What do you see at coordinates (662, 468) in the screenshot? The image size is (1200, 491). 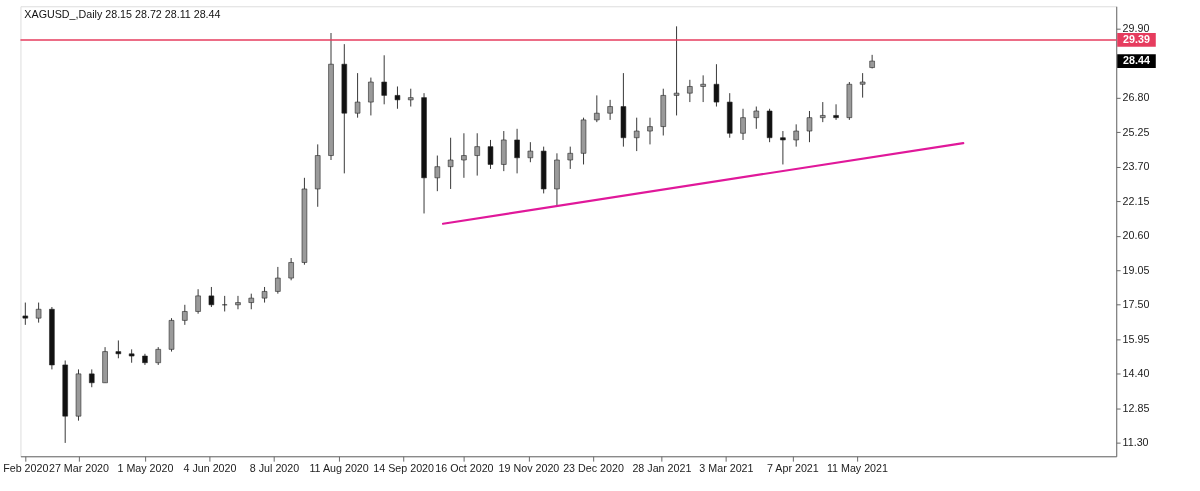 I see `x-tick-label: 28 Jan 2021` at bounding box center [662, 468].